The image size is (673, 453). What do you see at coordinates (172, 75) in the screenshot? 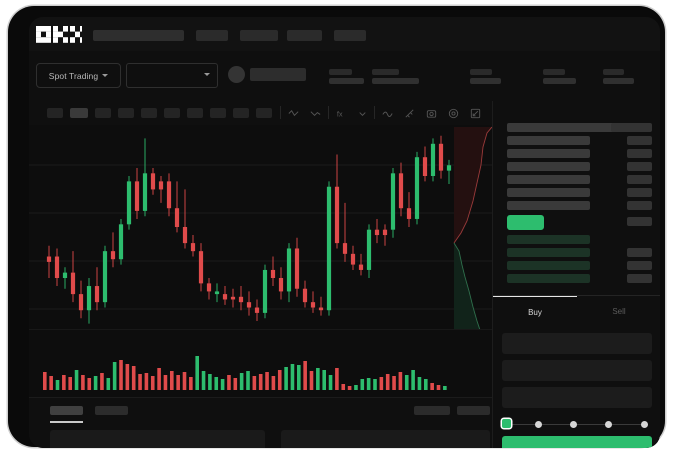
I see `trading-pair-select` at bounding box center [172, 75].